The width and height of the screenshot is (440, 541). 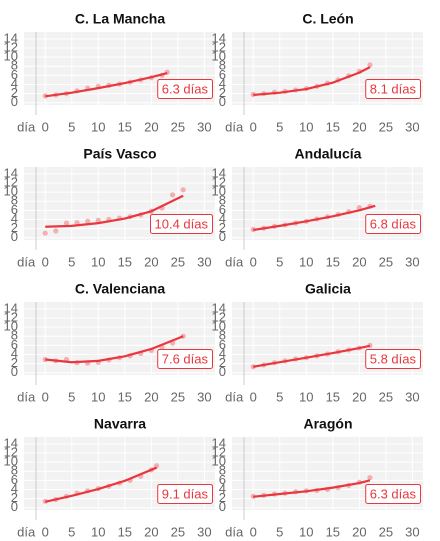 I want to click on annotation: 6.8 días, so click(x=393, y=223).